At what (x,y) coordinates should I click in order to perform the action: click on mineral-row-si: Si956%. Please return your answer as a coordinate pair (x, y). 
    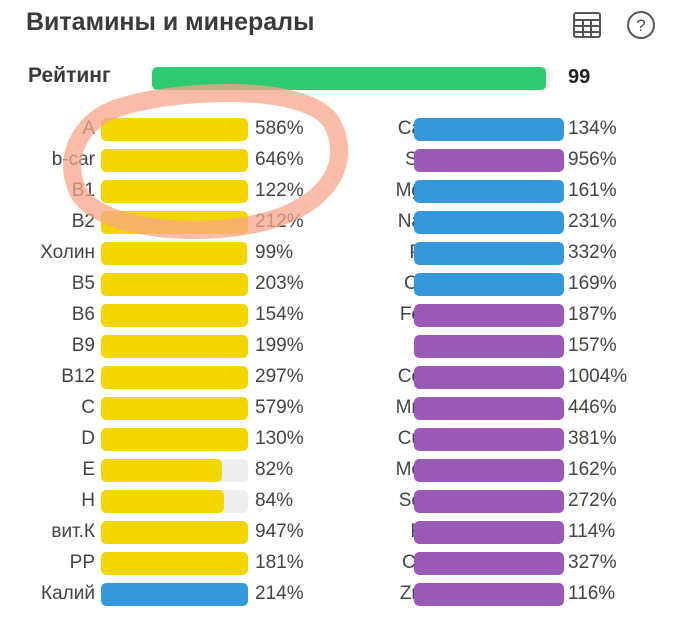
    Looking at the image, I should click on (492, 161).